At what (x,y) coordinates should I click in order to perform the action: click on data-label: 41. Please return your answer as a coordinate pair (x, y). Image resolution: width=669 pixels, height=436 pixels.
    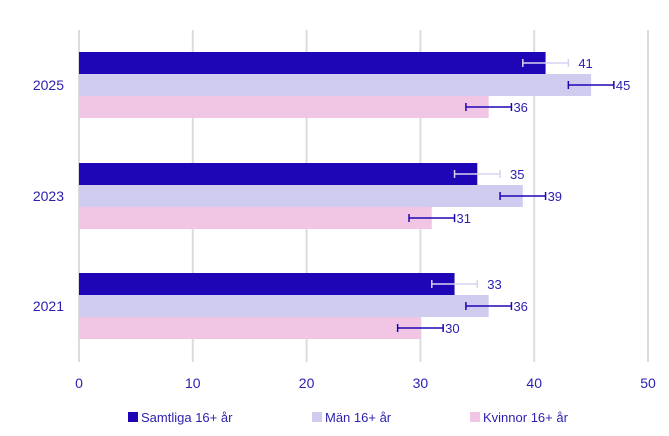
    Looking at the image, I should click on (585, 63).